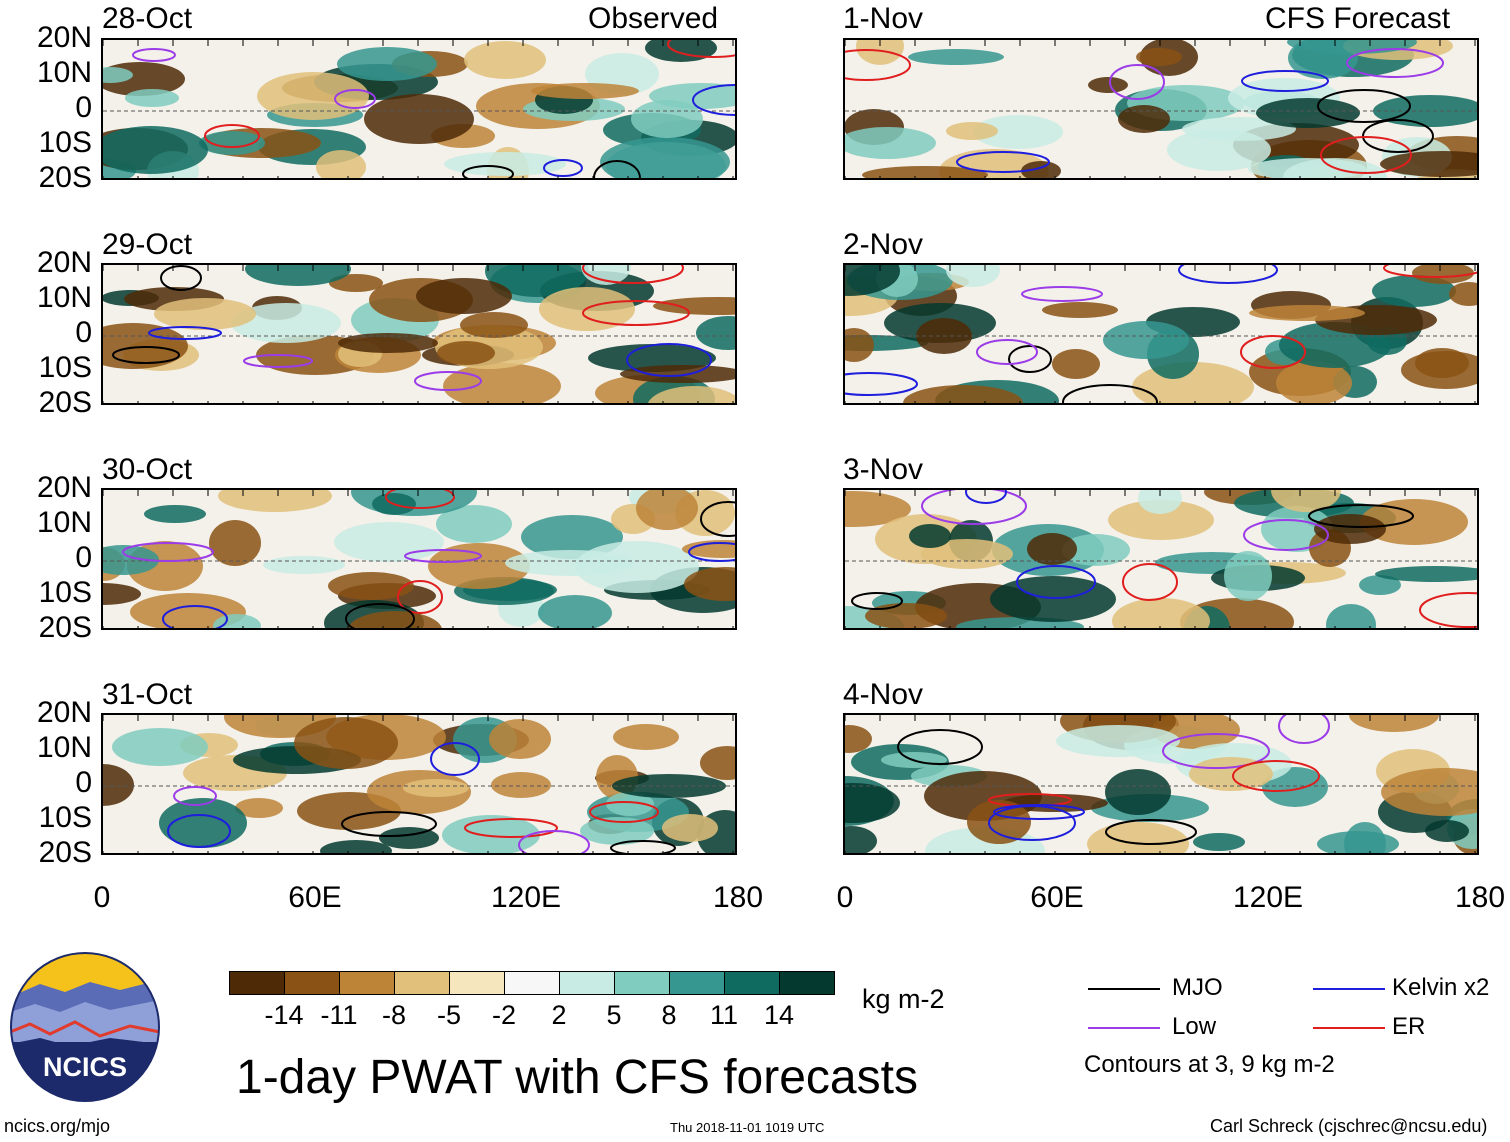 Image resolution: width=1510 pixels, height=1142 pixels. What do you see at coordinates (147, 244) in the screenshot?
I see `panel-date-label: 29-Oct` at bounding box center [147, 244].